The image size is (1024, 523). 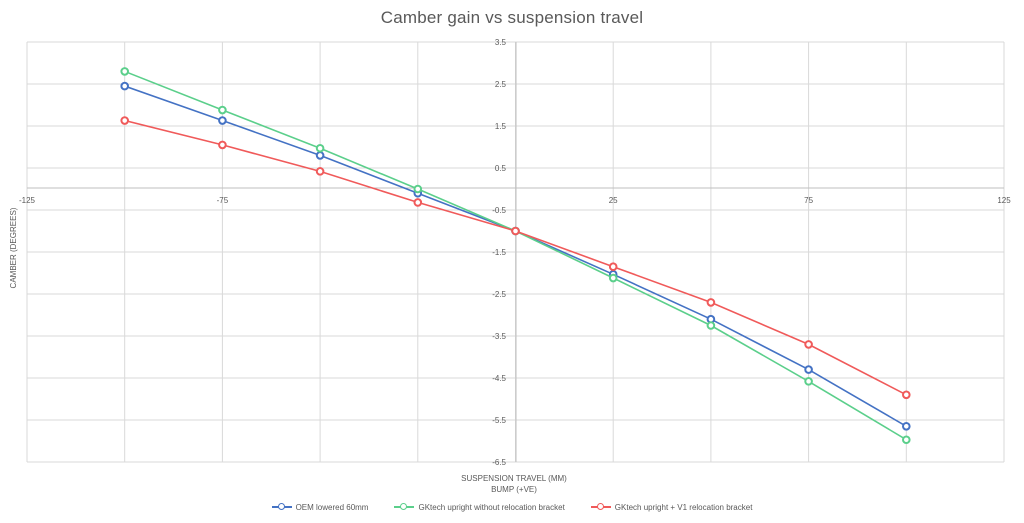 I want to click on y-axis-label: CAMBER (DEGREES), so click(x=13, y=247).